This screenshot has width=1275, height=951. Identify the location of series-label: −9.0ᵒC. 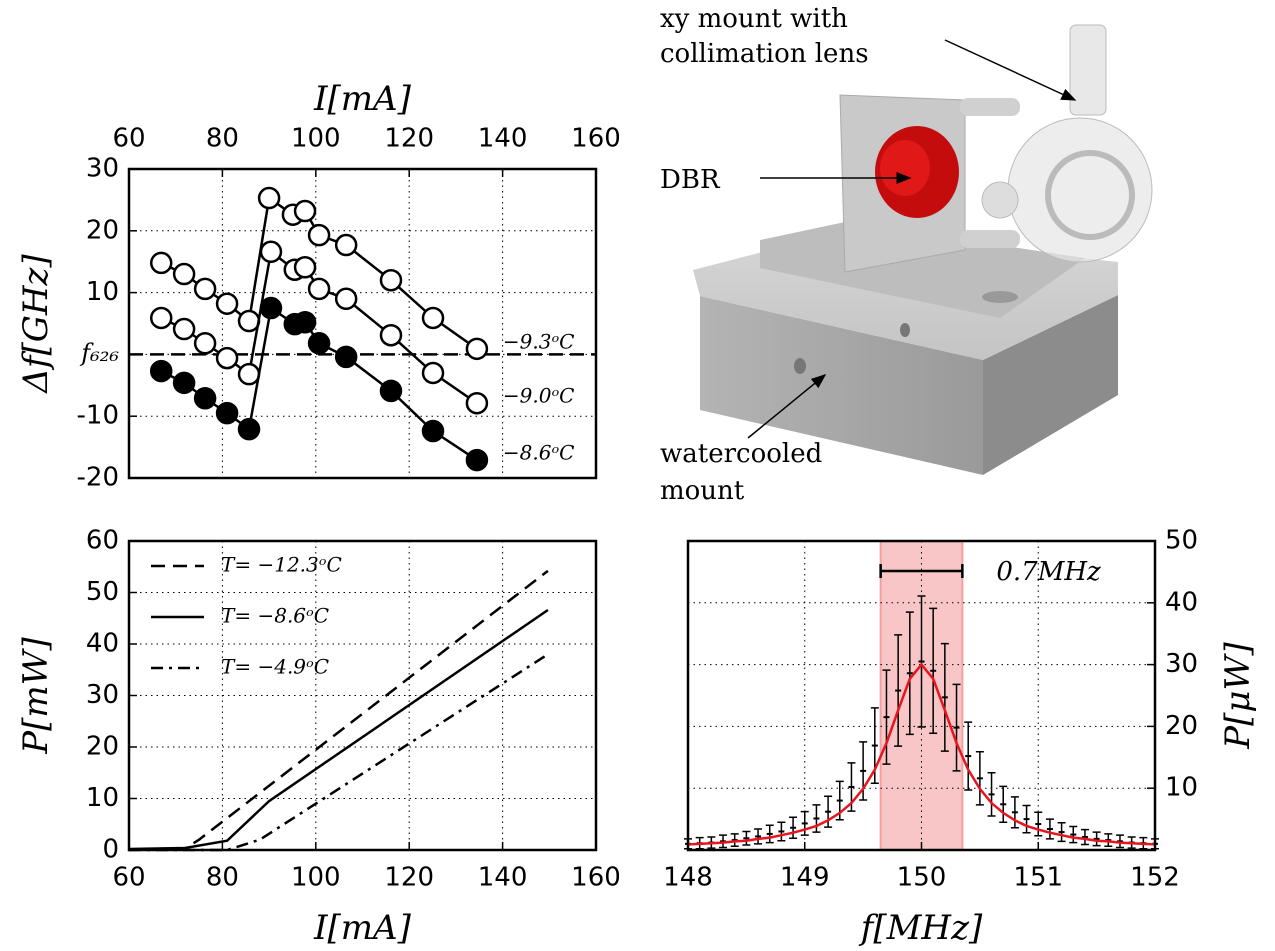
(539, 396).